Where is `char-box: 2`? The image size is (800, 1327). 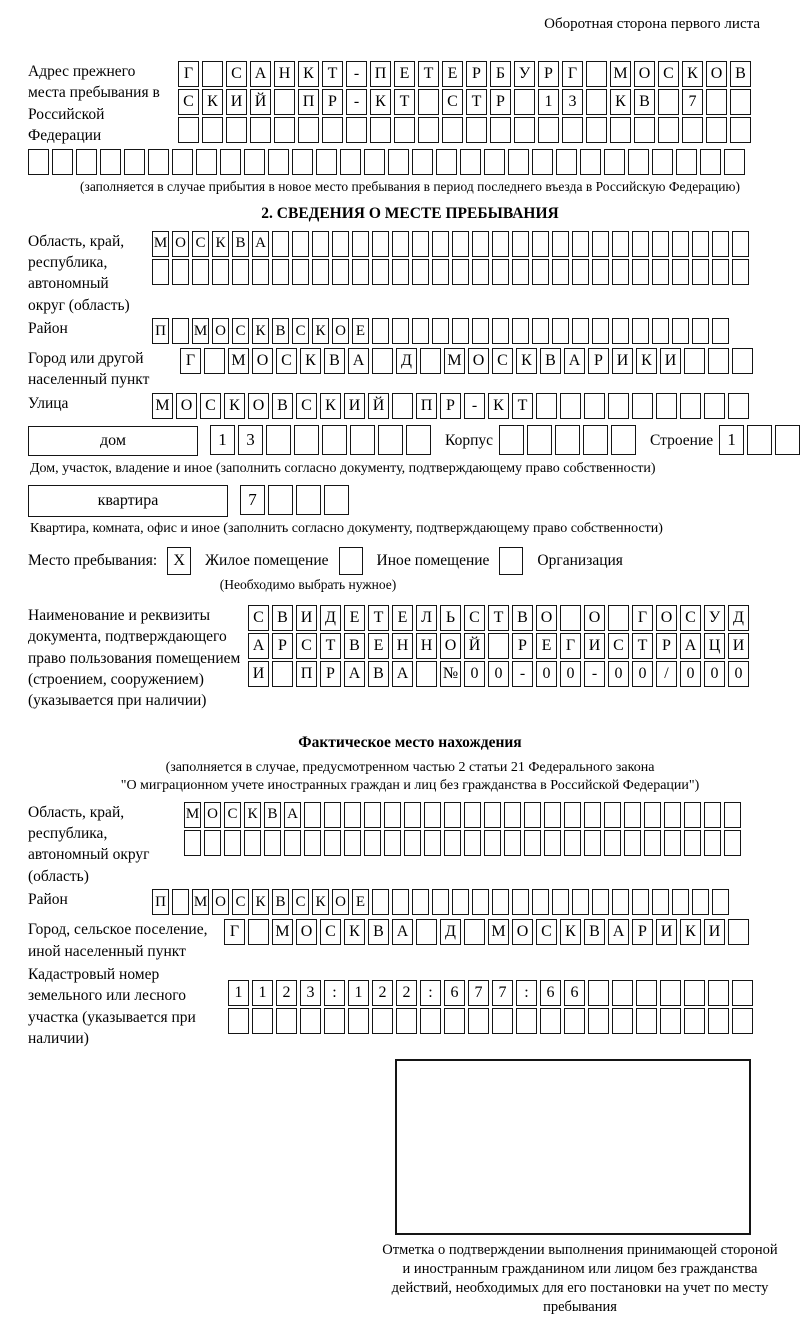
char-box: 2 is located at coordinates (406, 992).